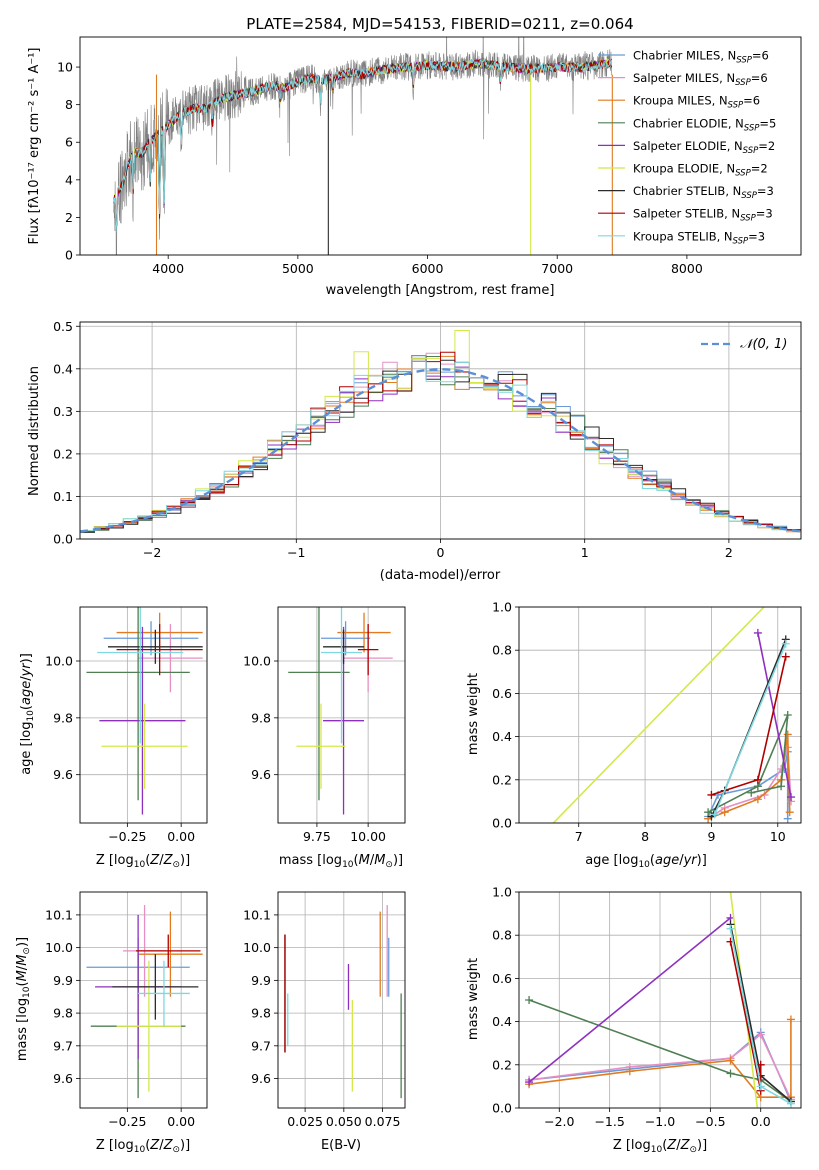 The width and height of the screenshot is (819, 1170). Describe the element at coordinates (473, 999) in the screenshot. I see `weight-vs-metallicity-ylabel: mass weight` at that location.